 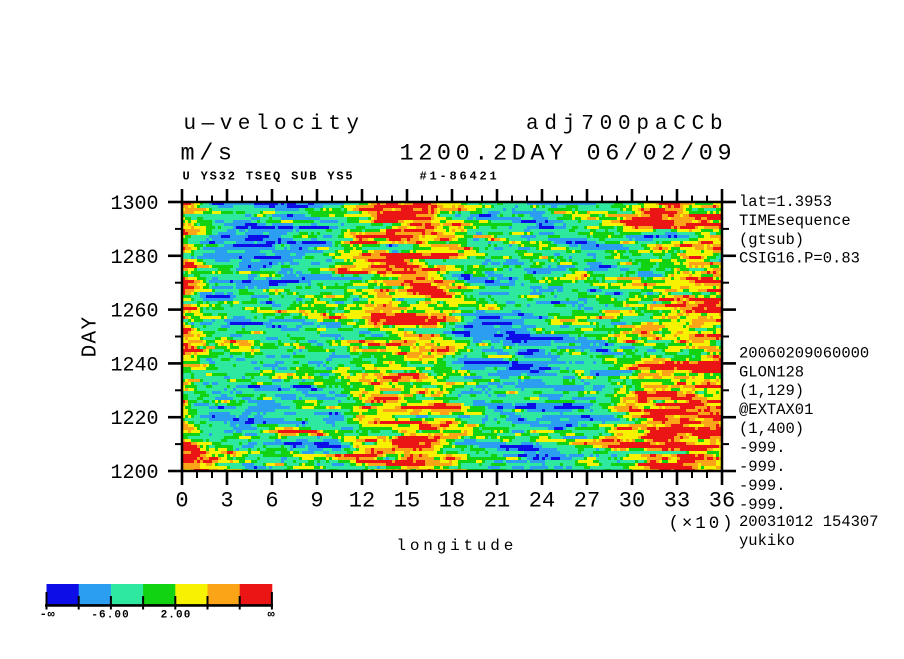 What do you see at coordinates (627, 124) in the screenshot?
I see `svg-text: adj700paCCb` at bounding box center [627, 124].